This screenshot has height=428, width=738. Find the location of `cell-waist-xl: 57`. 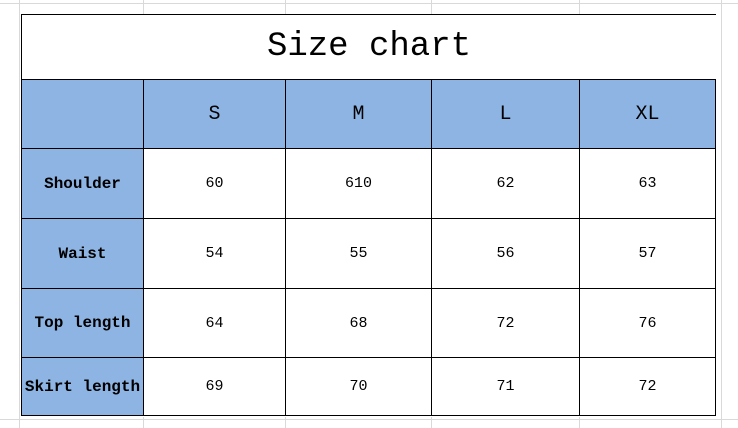

cell-waist-xl: 57 is located at coordinates (647, 253).